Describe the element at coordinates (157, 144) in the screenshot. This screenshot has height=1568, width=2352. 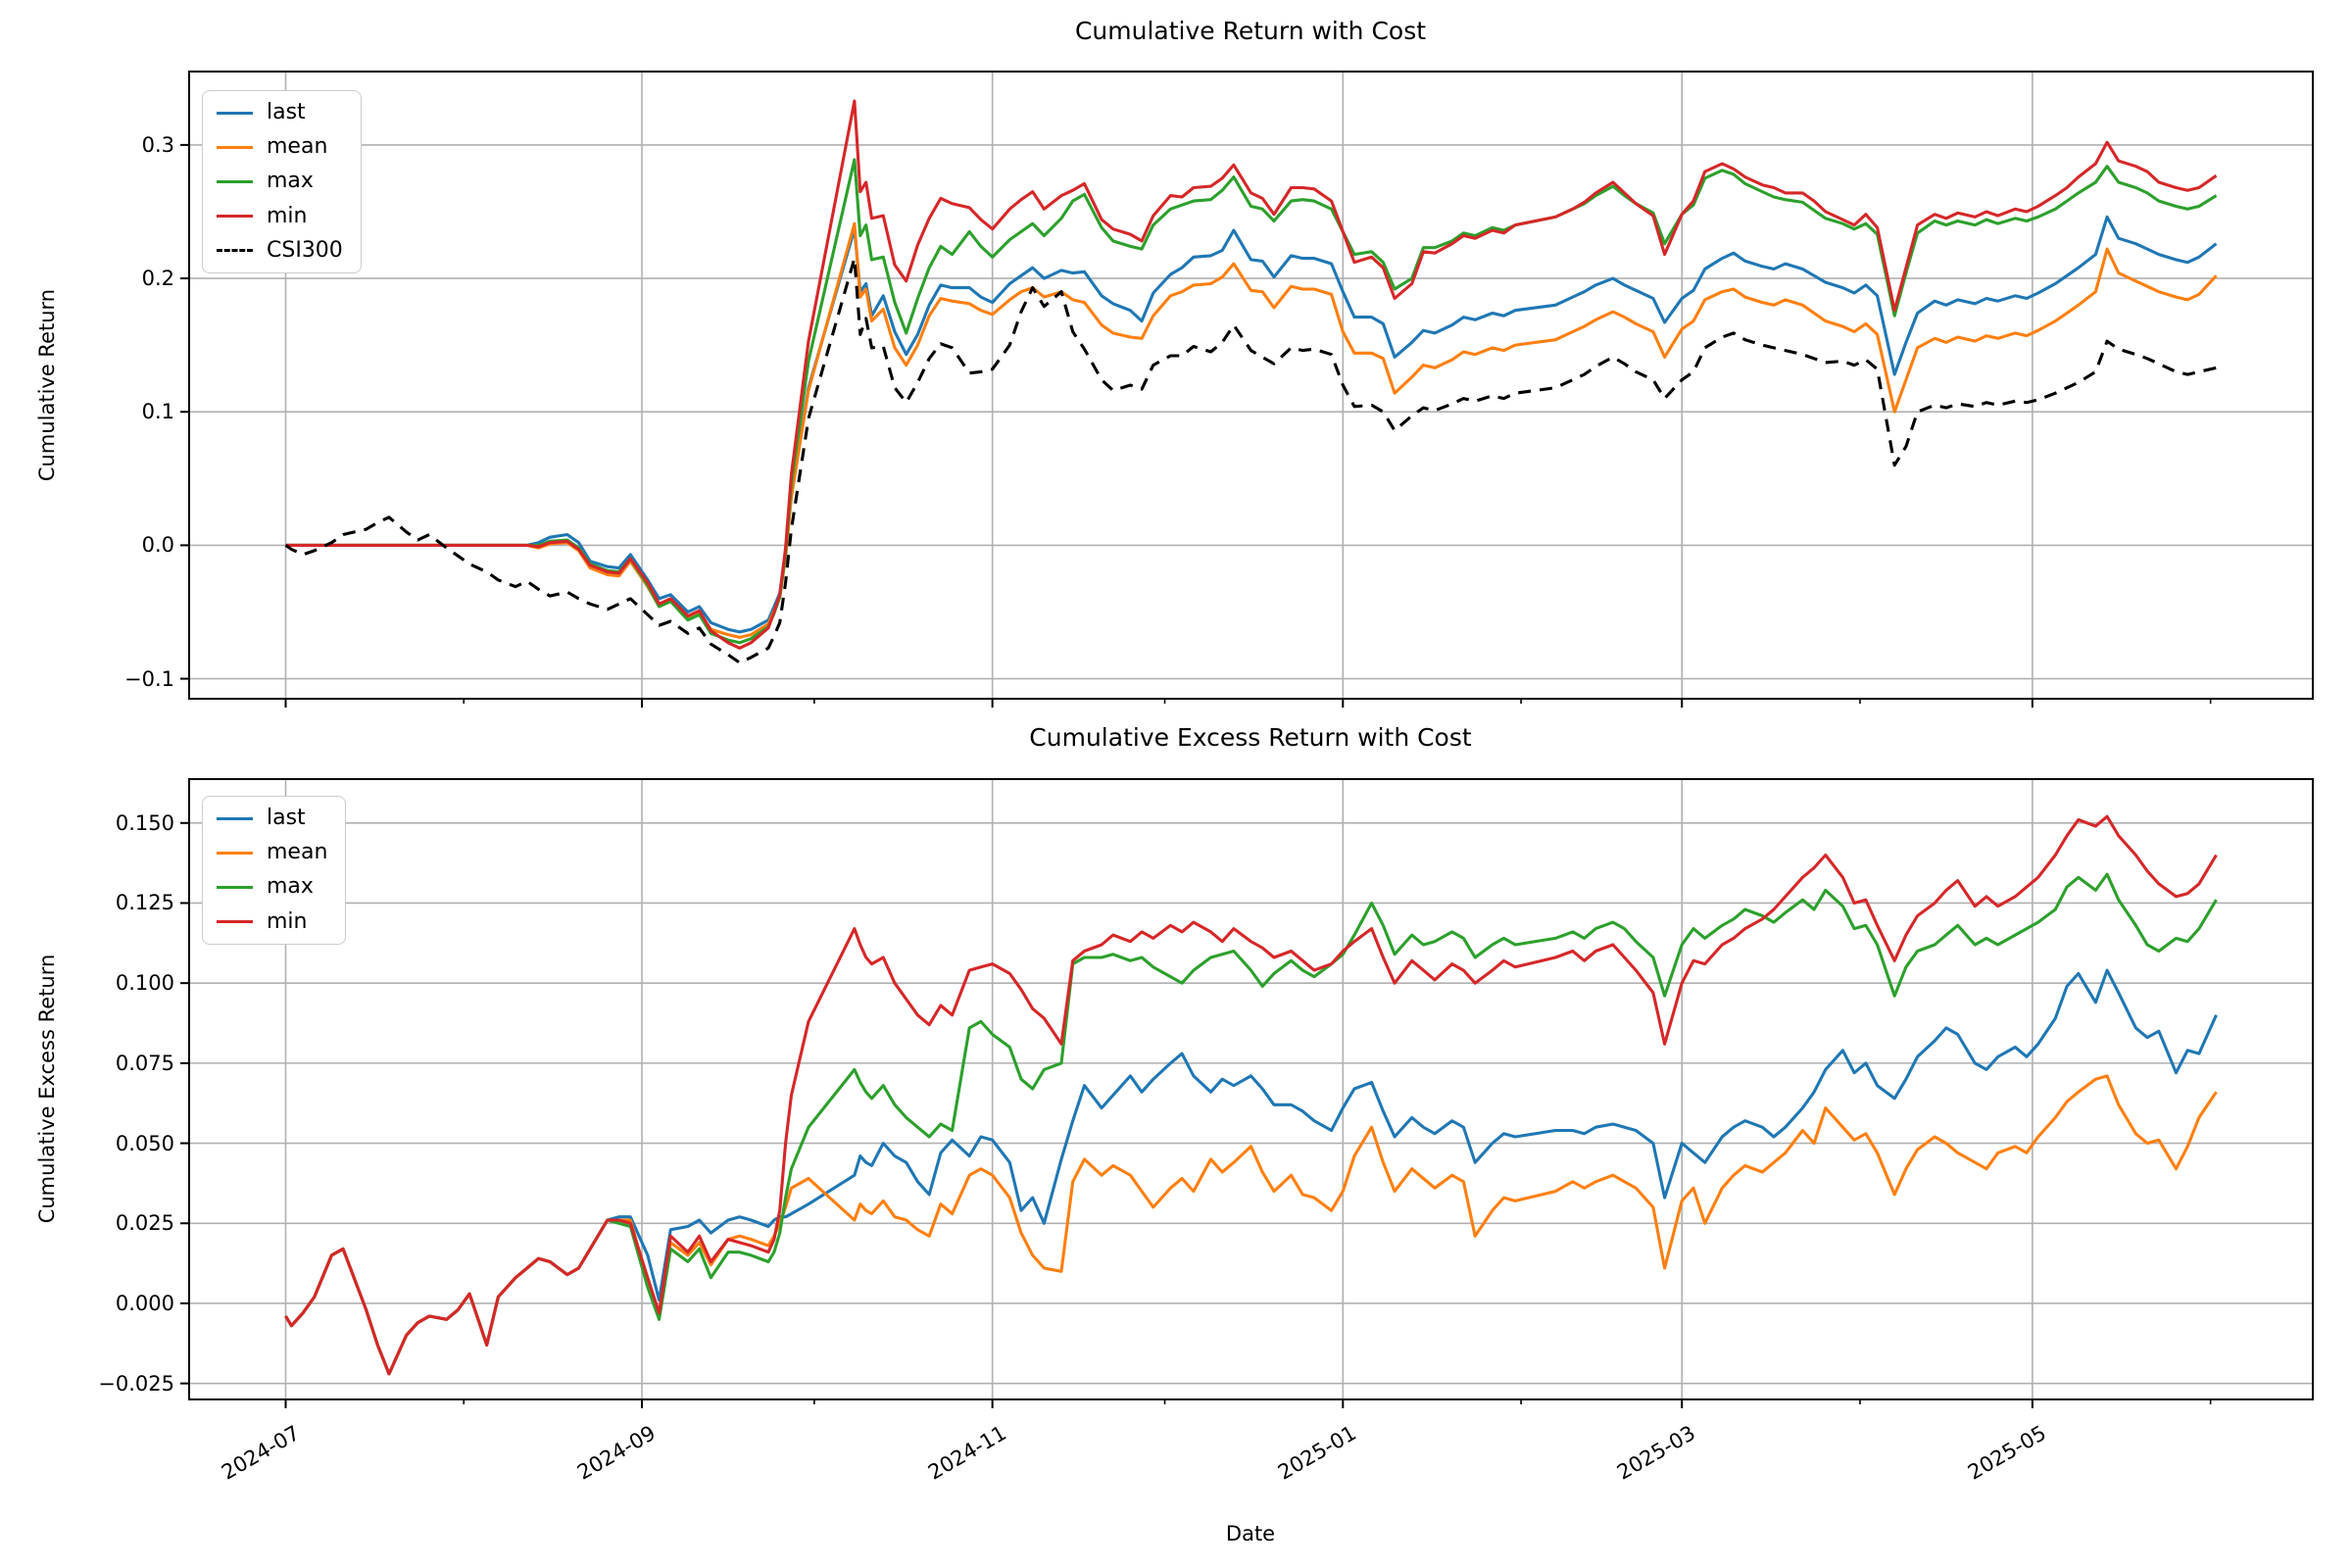
I see `y-tick-label: 0.3` at that location.